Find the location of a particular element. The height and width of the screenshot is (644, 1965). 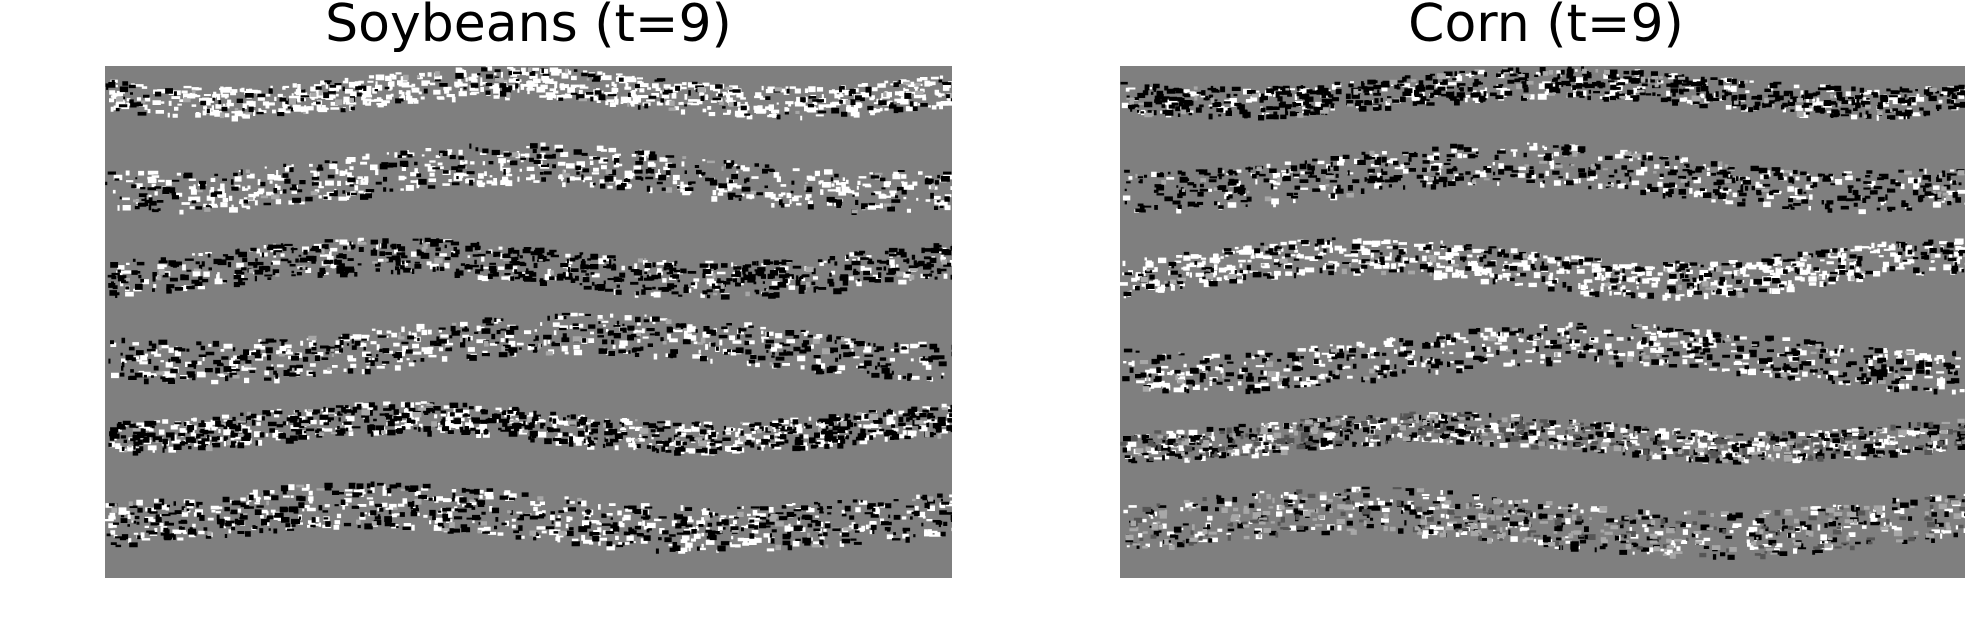

soybeans-title: Soybeans (t=9) is located at coordinates (528, 27).